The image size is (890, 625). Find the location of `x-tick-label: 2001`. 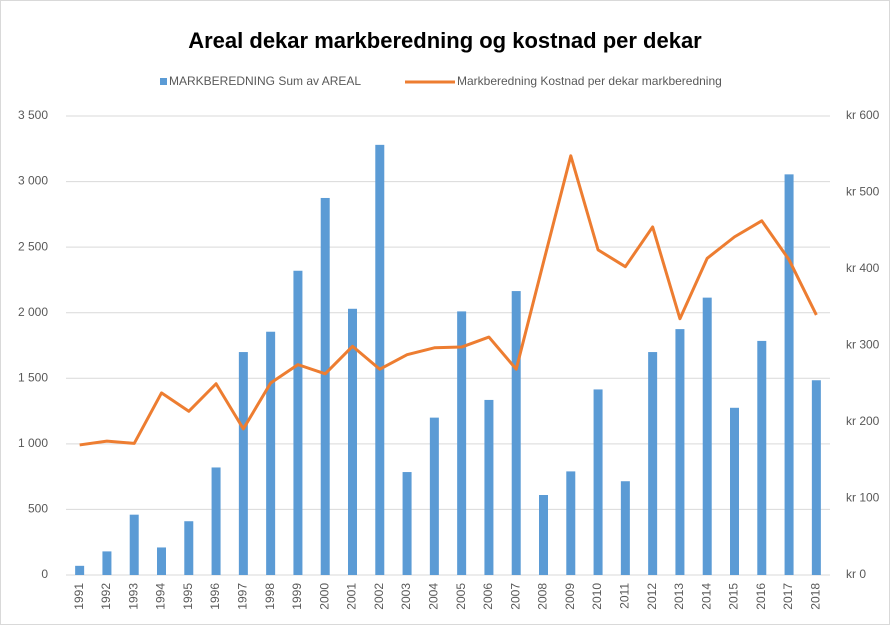

x-tick-label: 2001 is located at coordinates (352, 596).